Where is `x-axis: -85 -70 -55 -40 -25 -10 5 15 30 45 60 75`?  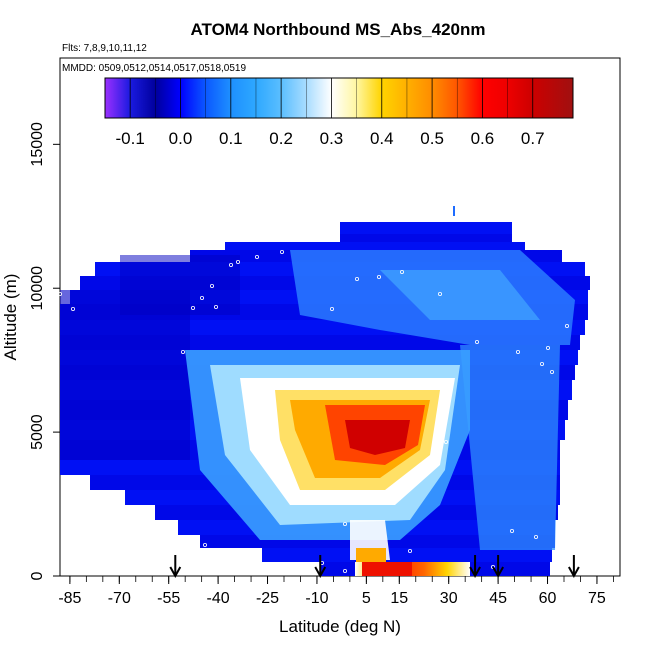 x-axis: -85 -70 -55 -40 -25 -10 5 15 30 45 60 75 is located at coordinates (336, 591).